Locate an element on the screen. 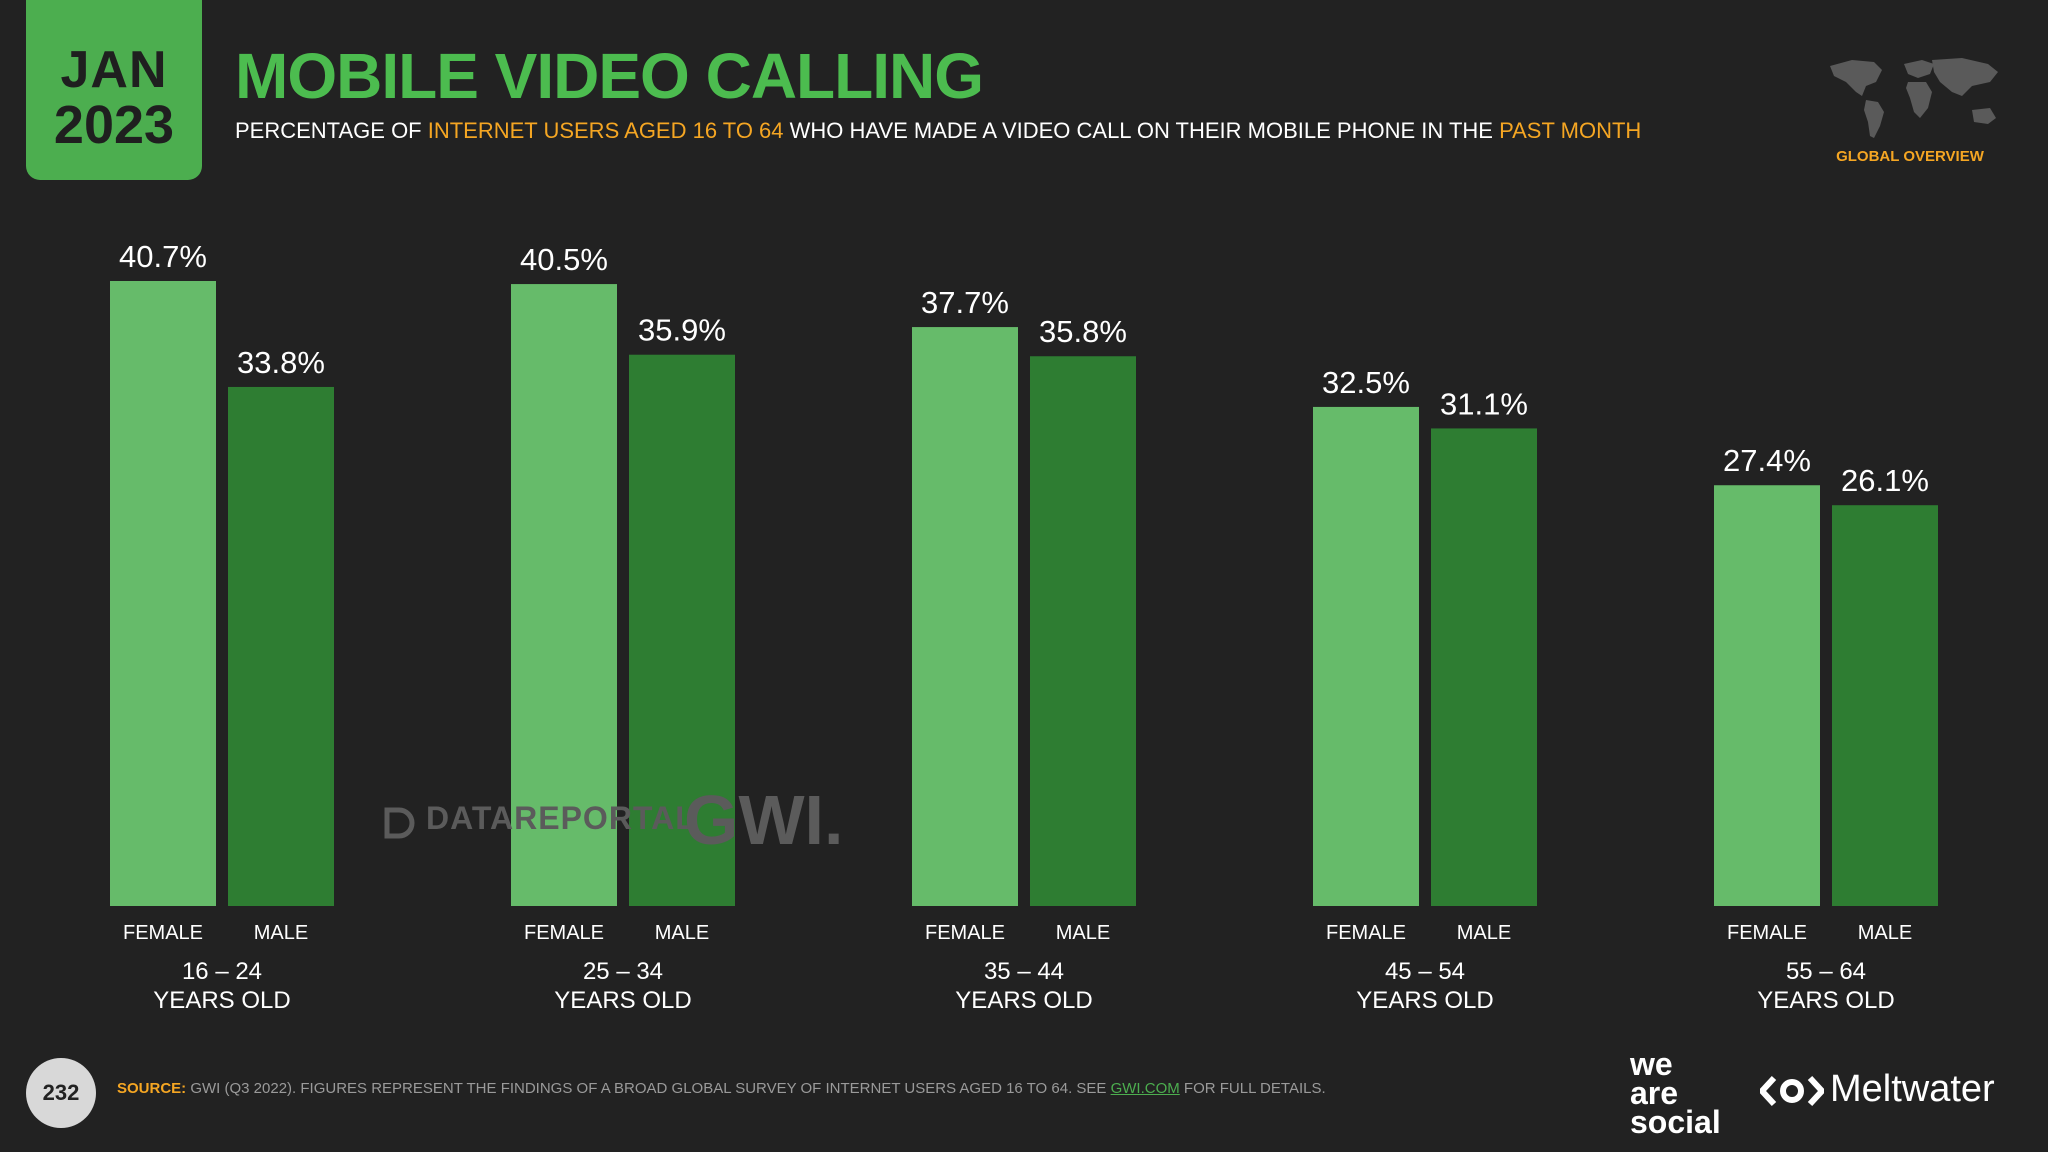  series-label-male-3: MALE is located at coordinates (1484, 933).